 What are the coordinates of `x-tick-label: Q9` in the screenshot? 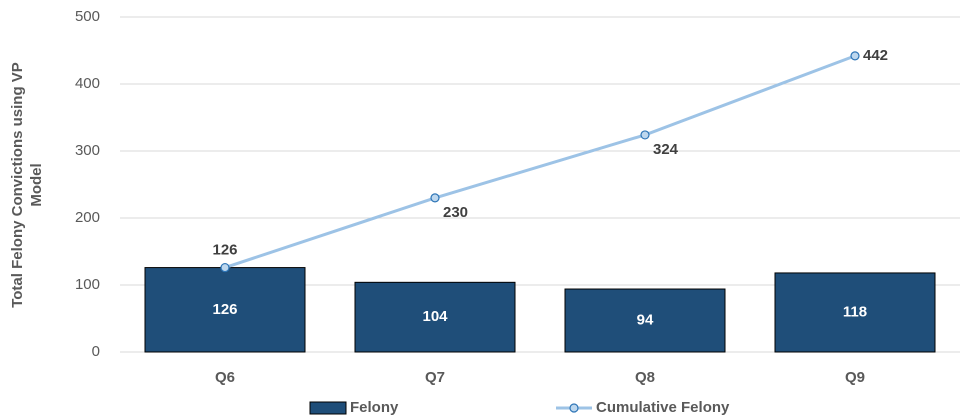 It's located at (855, 377).